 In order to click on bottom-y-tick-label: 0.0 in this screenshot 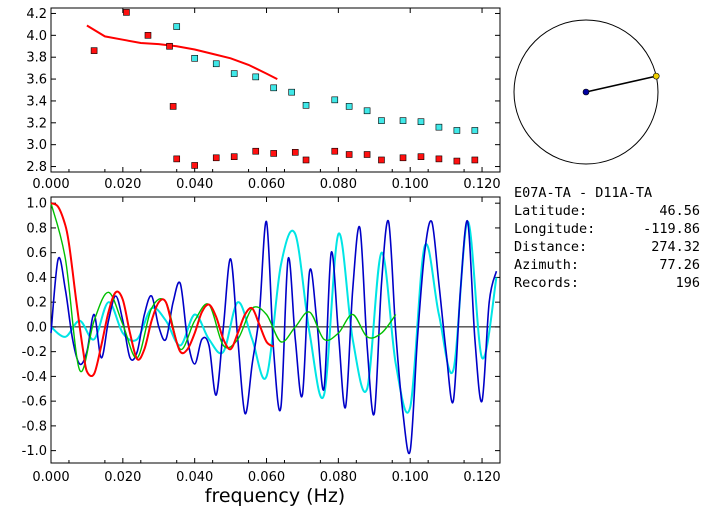, I will do `click(36, 327)`.